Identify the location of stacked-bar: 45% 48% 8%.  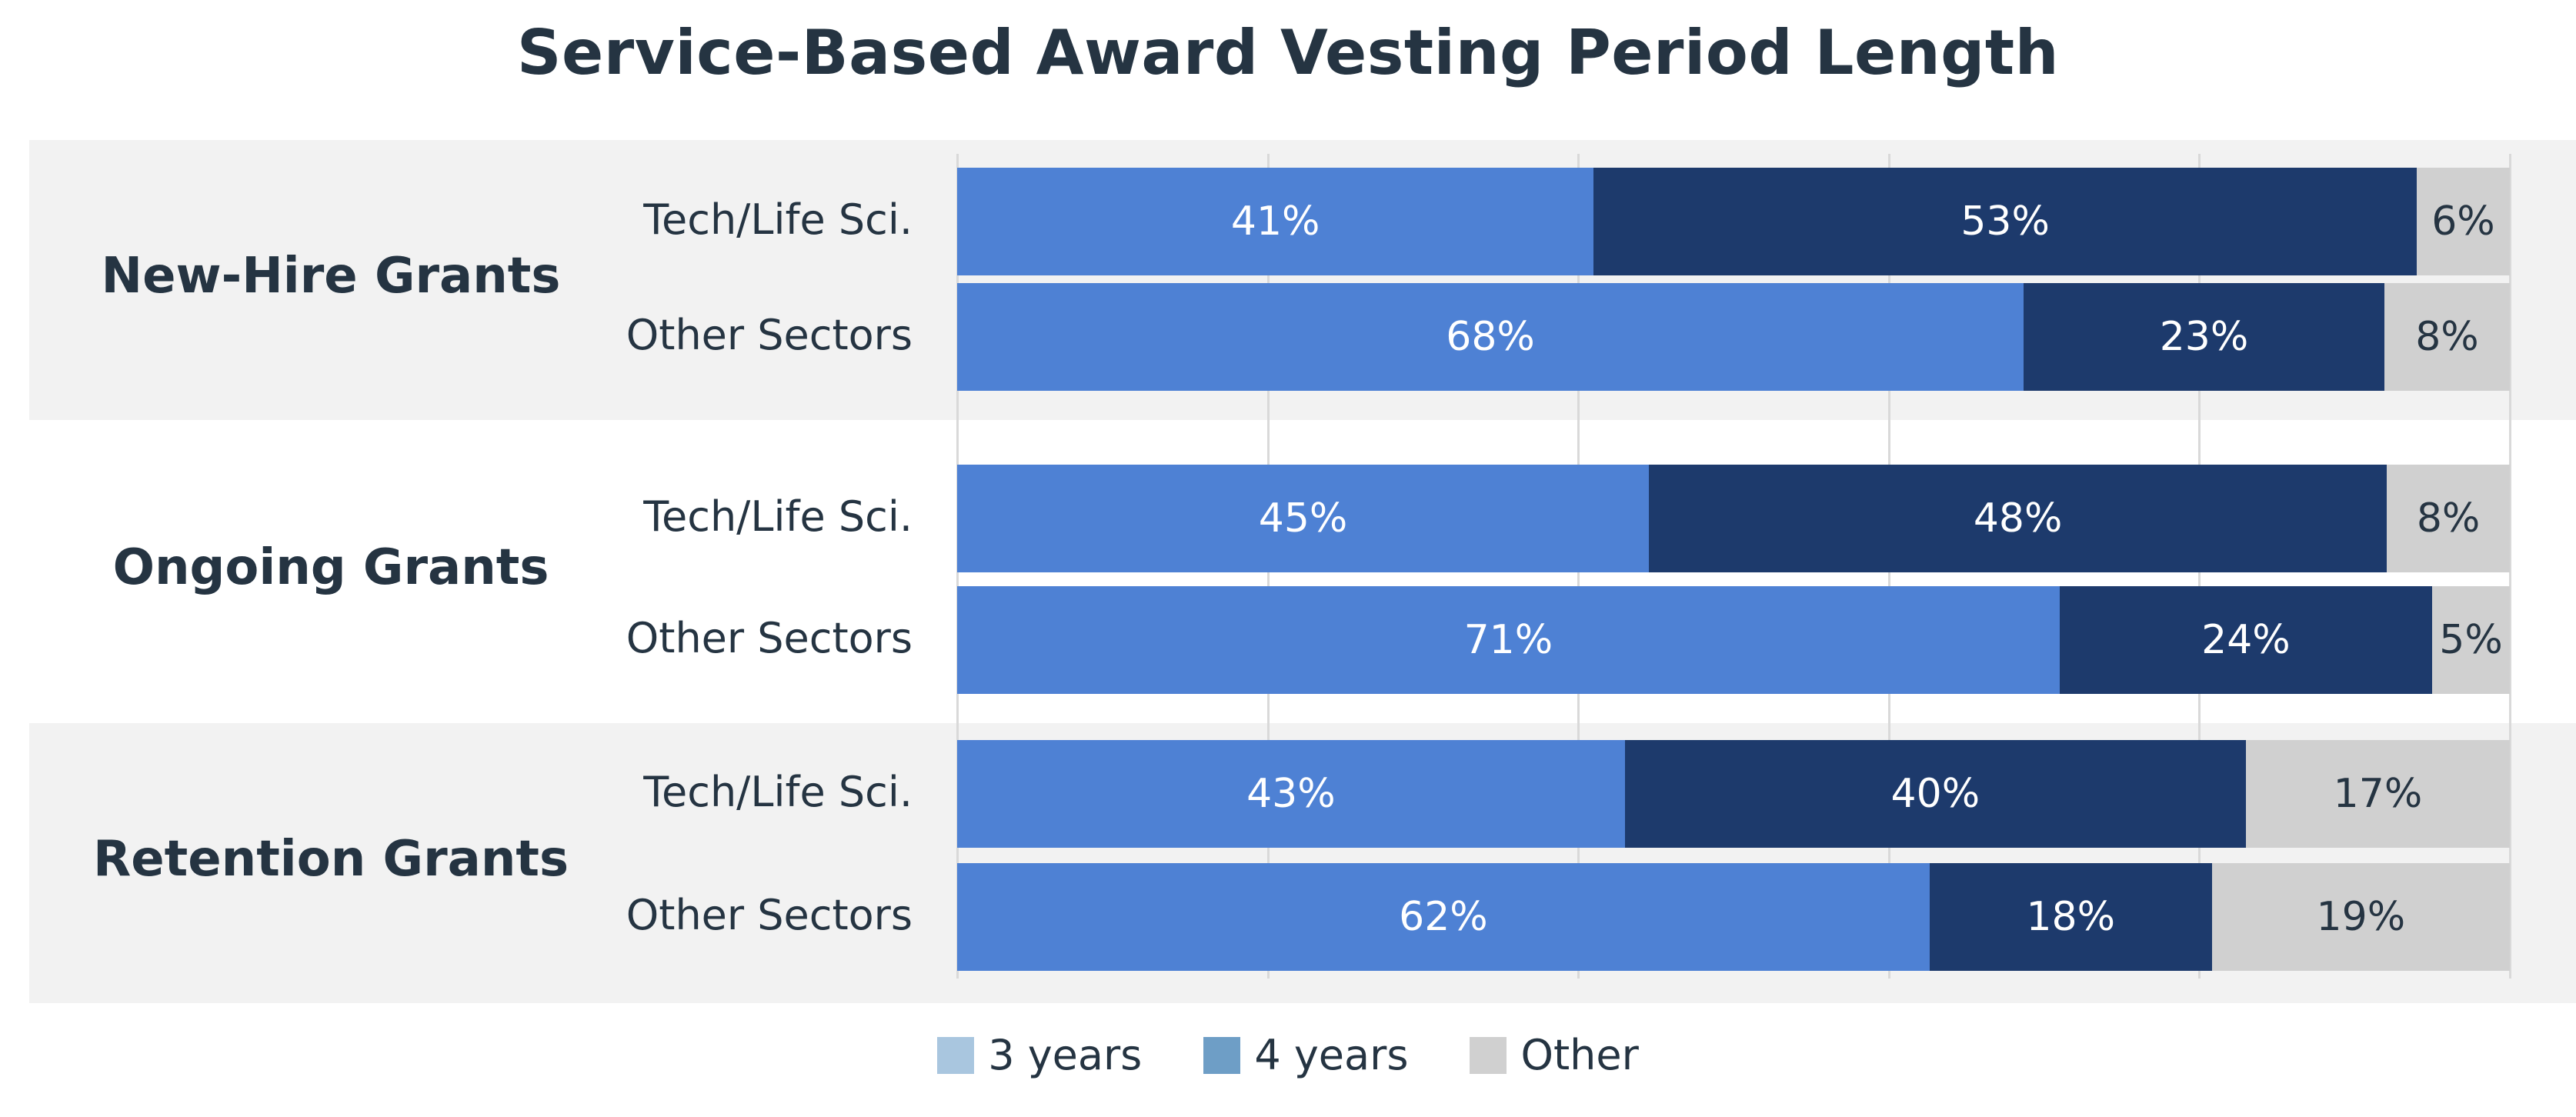
(1733, 518).